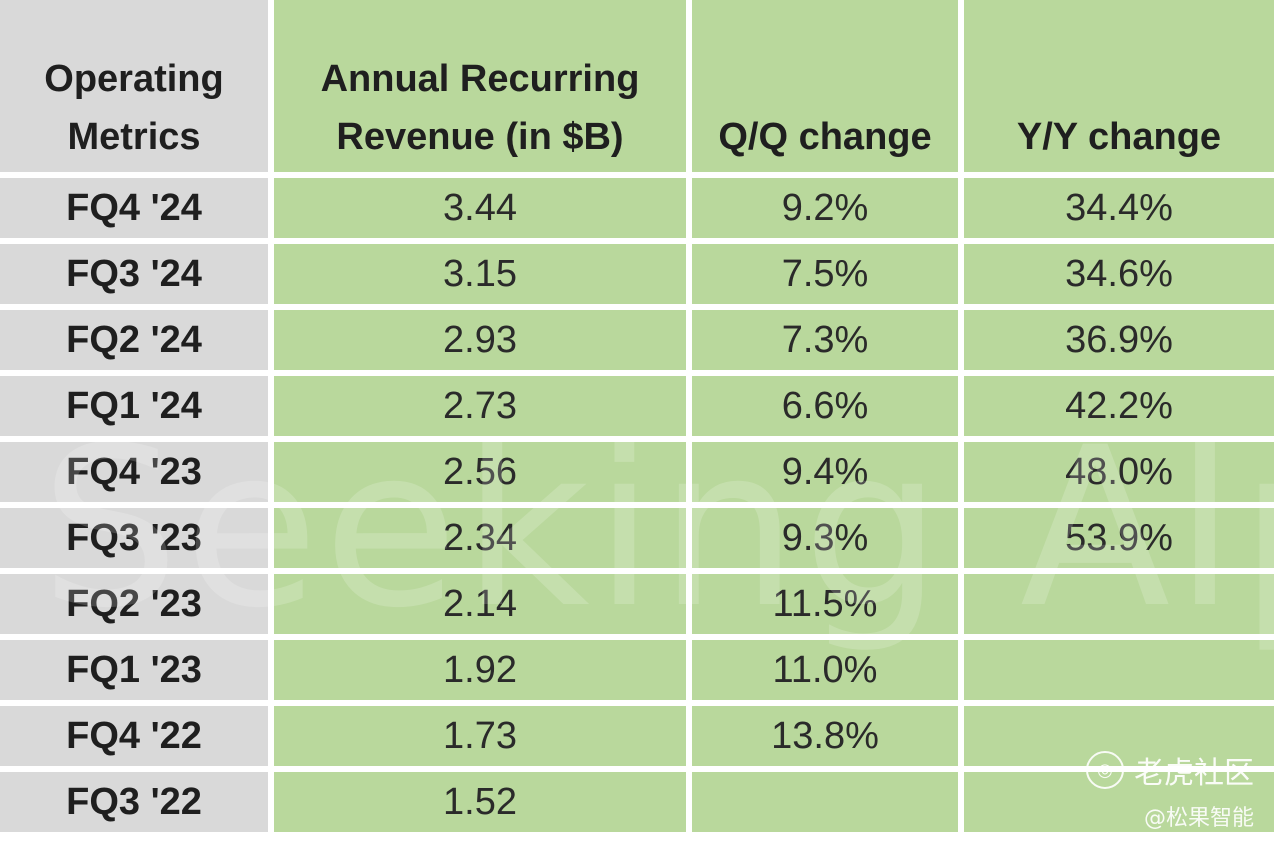  Describe the element at coordinates (1119, 137) in the screenshot. I see `header-line: Y/Y change` at that location.